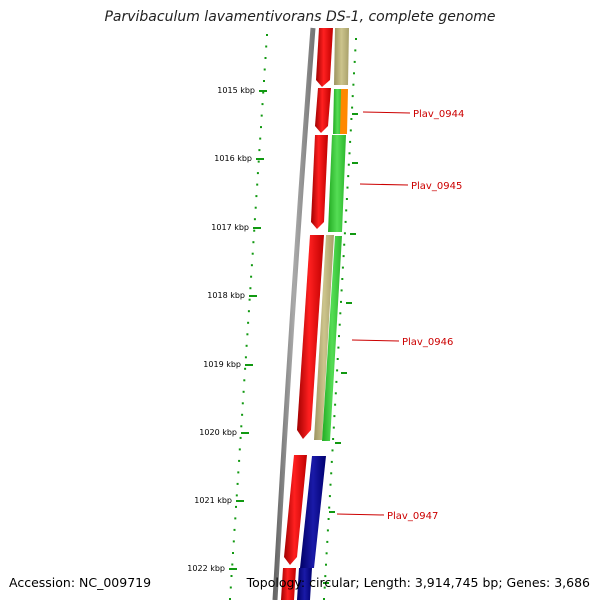  Describe the element at coordinates (344, 111) in the screenshot. I see `cog-feature-orange` at that location.